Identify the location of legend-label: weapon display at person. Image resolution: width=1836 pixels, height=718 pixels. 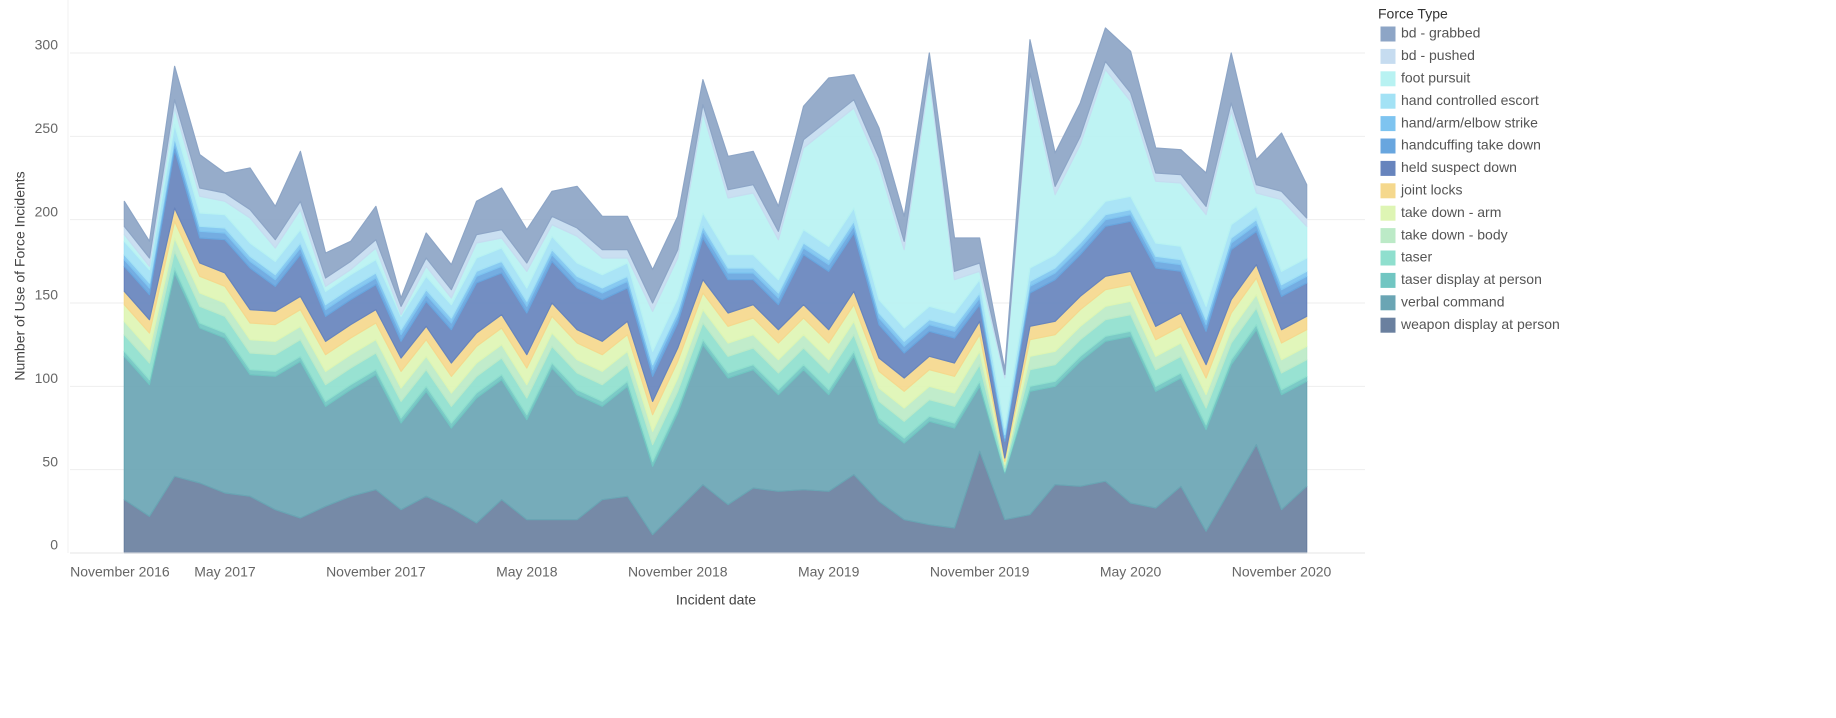
(1480, 324).